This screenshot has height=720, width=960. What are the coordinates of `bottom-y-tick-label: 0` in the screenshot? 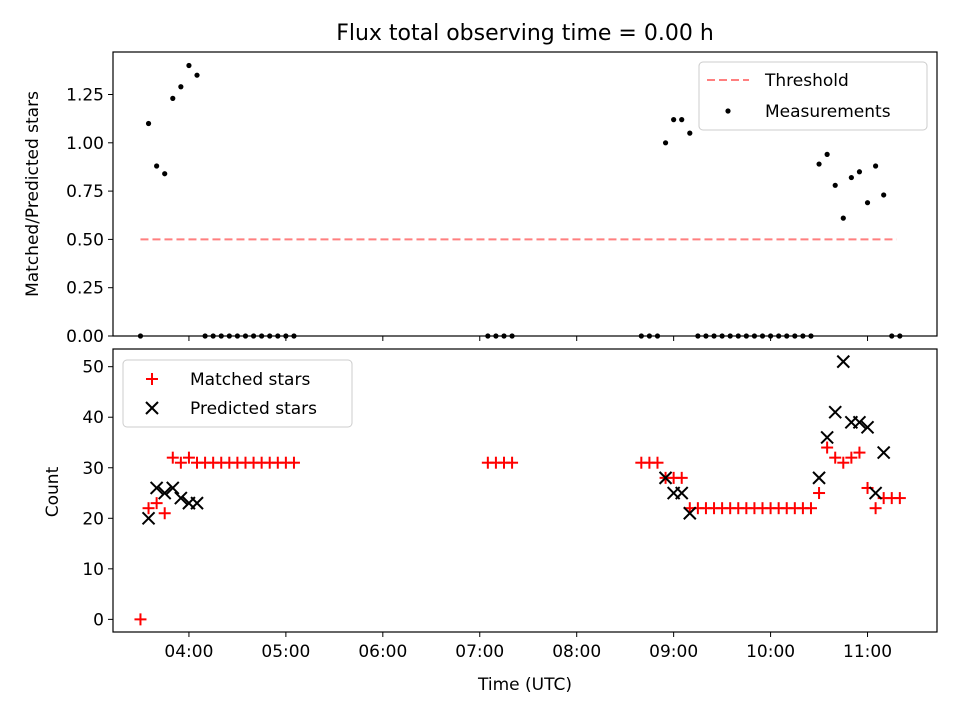 It's located at (98, 620).